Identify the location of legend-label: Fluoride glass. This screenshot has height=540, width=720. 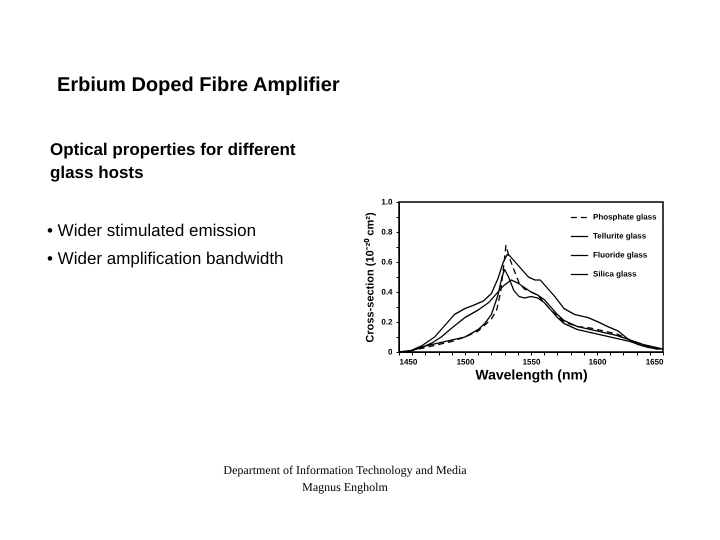
(620, 255).